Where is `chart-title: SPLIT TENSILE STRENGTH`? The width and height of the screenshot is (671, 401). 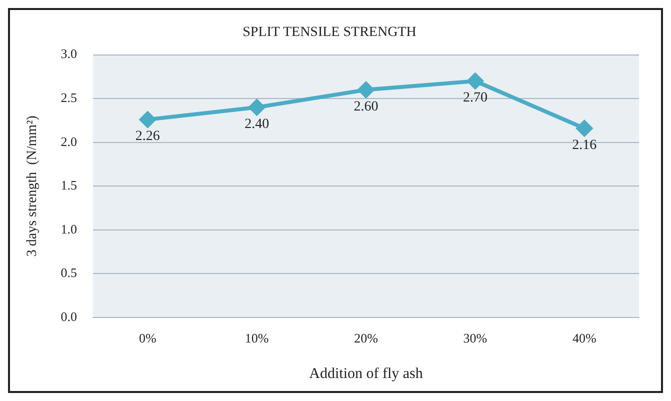 chart-title: SPLIT TENSILE STRENGTH is located at coordinates (329, 32).